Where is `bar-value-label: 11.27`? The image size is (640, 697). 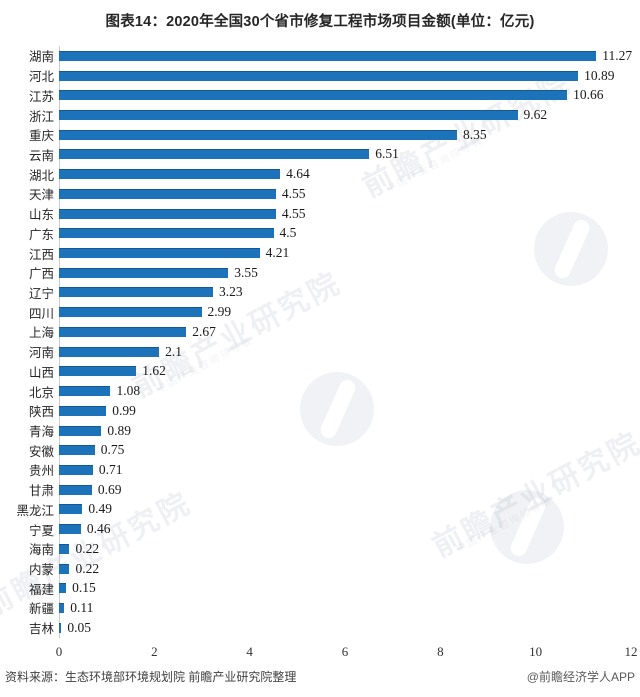 bar-value-label: 11.27 is located at coordinates (617, 55).